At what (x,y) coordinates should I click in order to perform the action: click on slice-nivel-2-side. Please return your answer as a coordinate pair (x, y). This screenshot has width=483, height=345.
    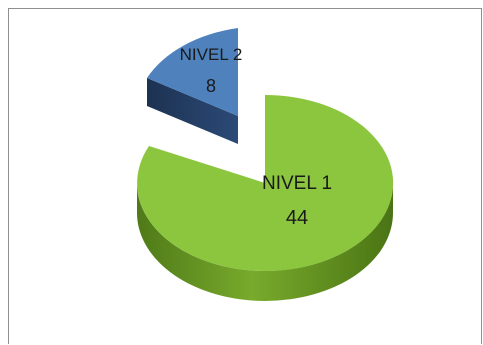
    Looking at the image, I should click on (192, 111).